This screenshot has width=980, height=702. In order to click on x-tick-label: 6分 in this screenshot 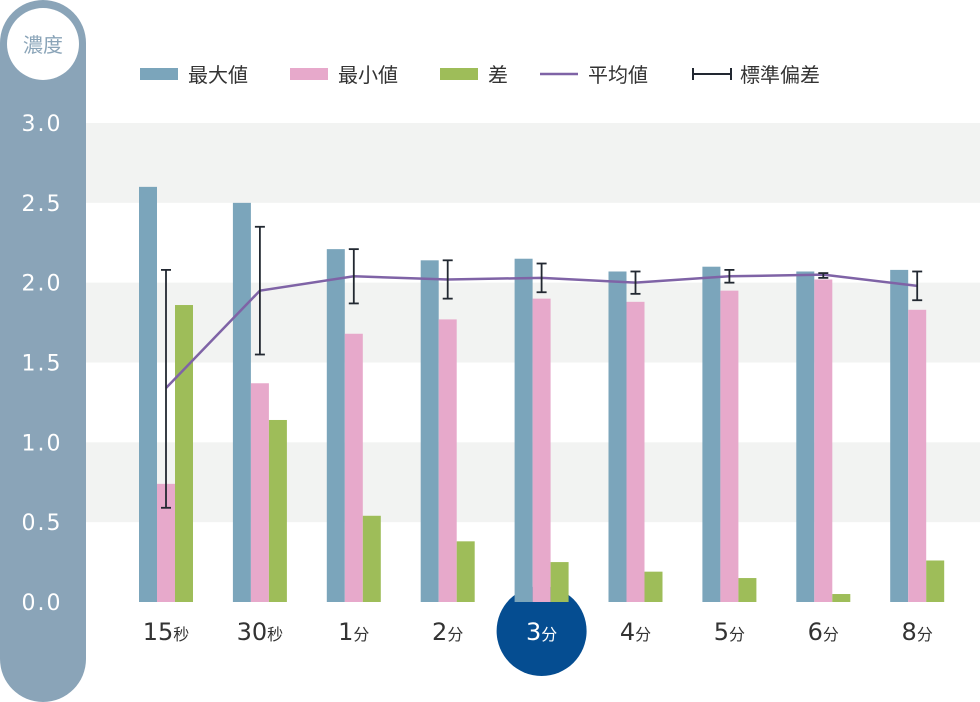, I will do `click(823, 632)`.